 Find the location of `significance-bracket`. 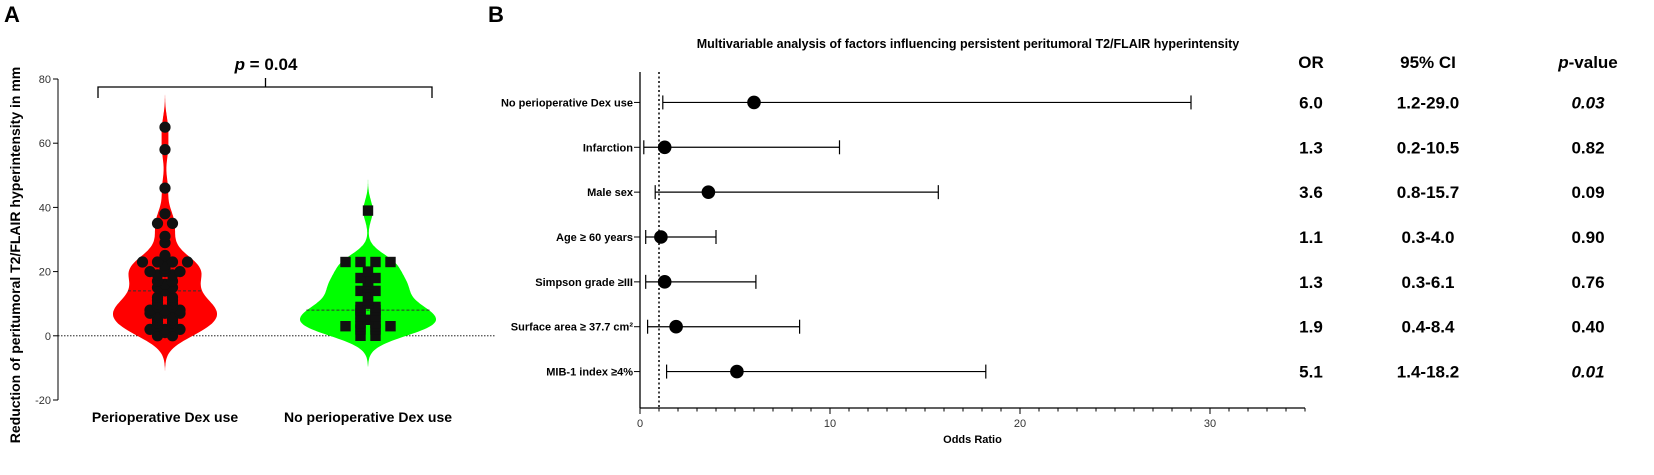

significance-bracket is located at coordinates (265, 92).